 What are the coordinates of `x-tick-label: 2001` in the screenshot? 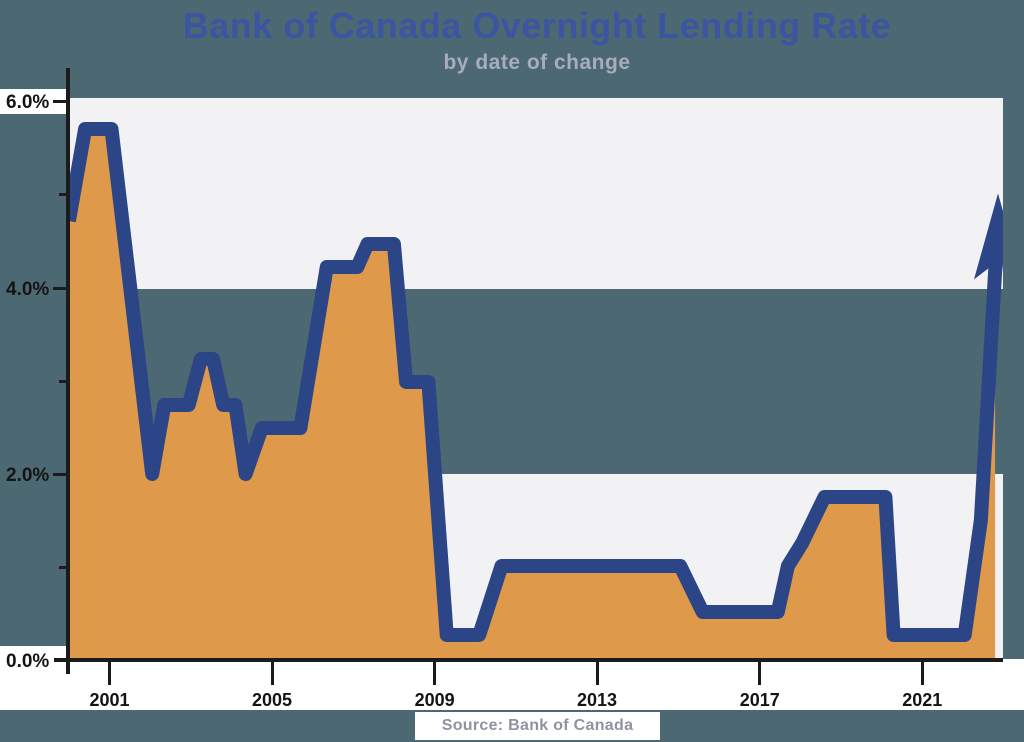 It's located at (109, 700).